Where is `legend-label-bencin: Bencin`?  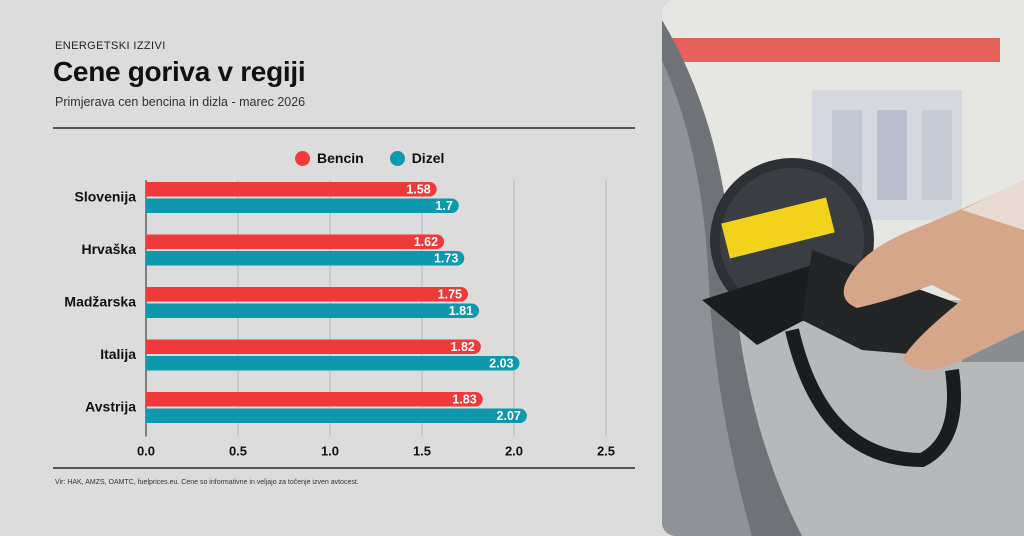
legend-label-bencin: Bencin is located at coordinates (340, 158).